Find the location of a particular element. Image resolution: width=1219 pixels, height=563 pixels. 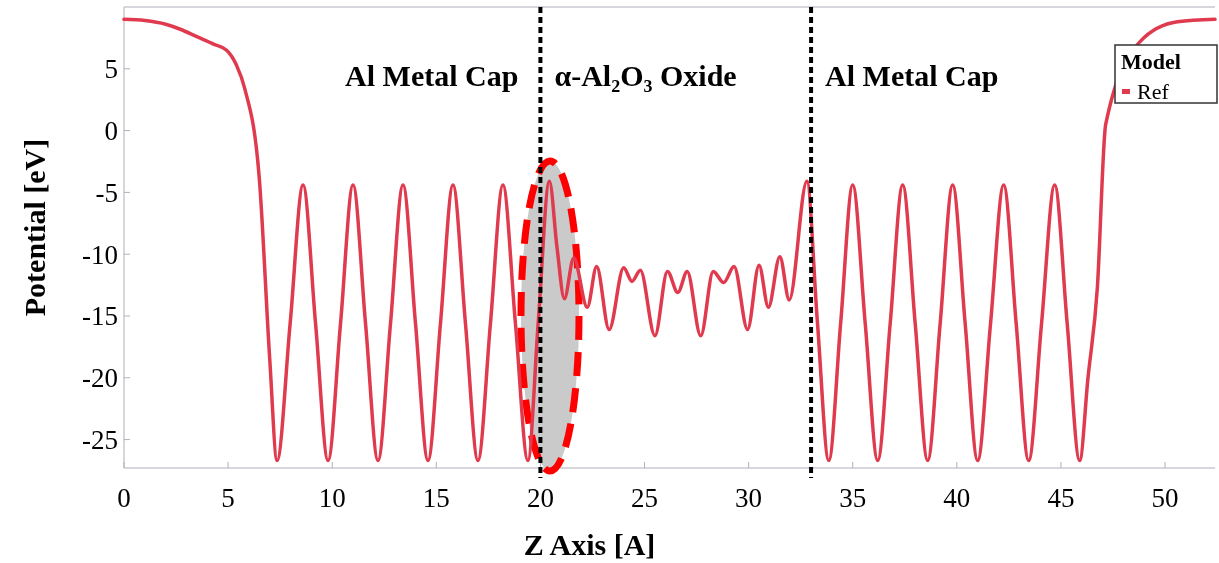

x-tick-label: 30 is located at coordinates (749, 498).